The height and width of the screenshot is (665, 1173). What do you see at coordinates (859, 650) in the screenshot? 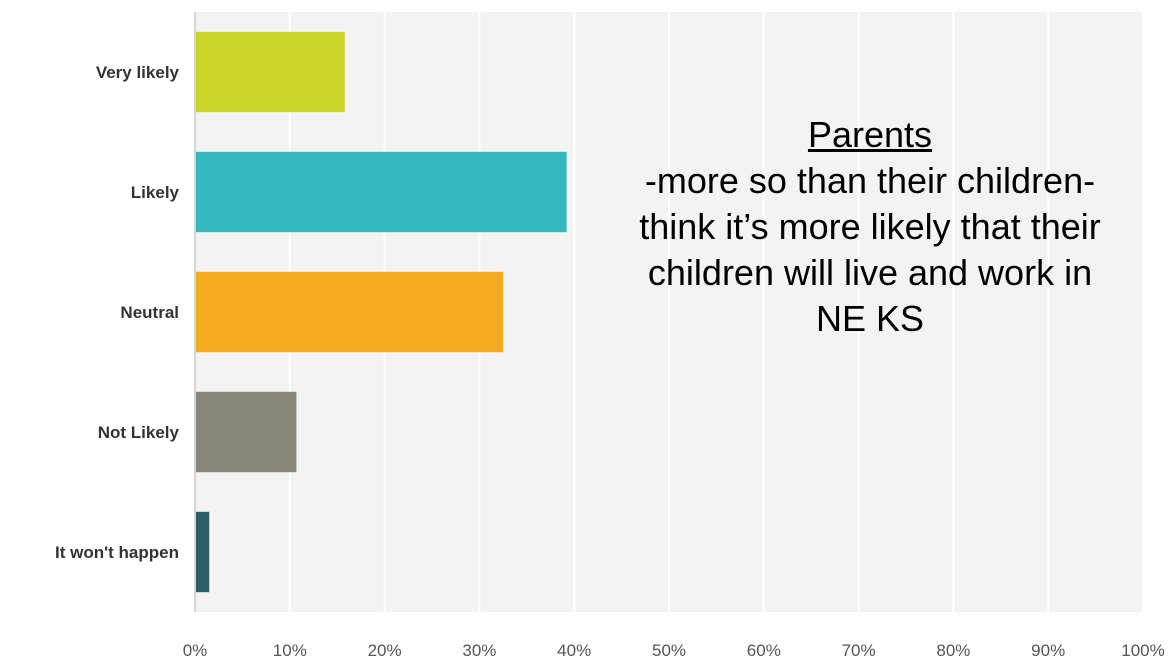
I see `x-tick-label: 70%` at bounding box center [859, 650].